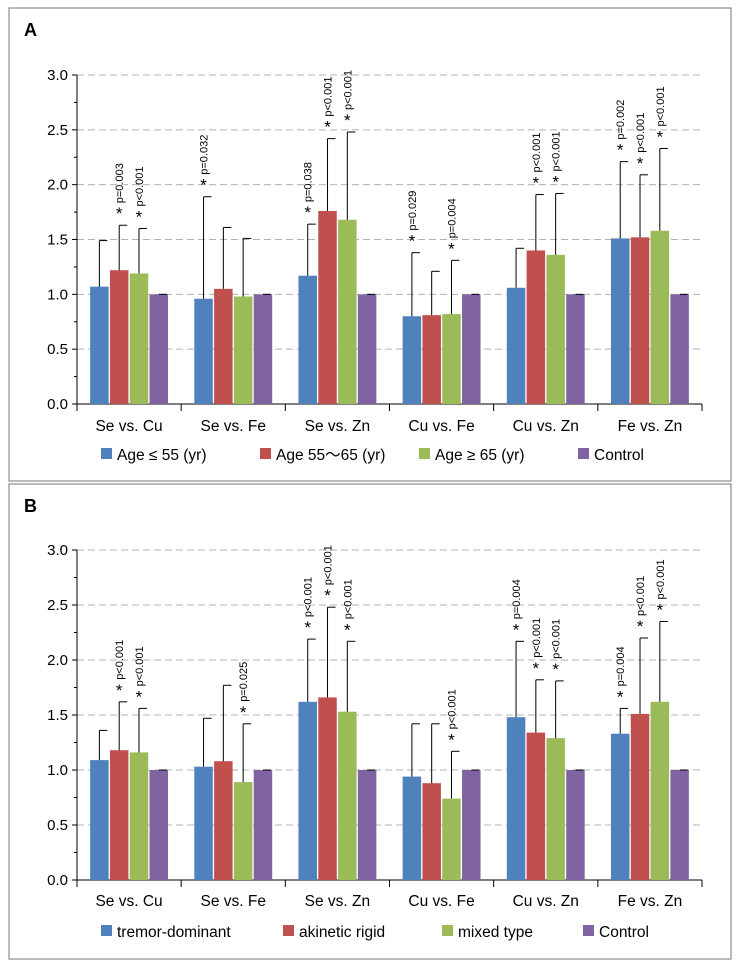  What do you see at coordinates (30, 30) in the screenshot?
I see `panel-label: A` at bounding box center [30, 30].